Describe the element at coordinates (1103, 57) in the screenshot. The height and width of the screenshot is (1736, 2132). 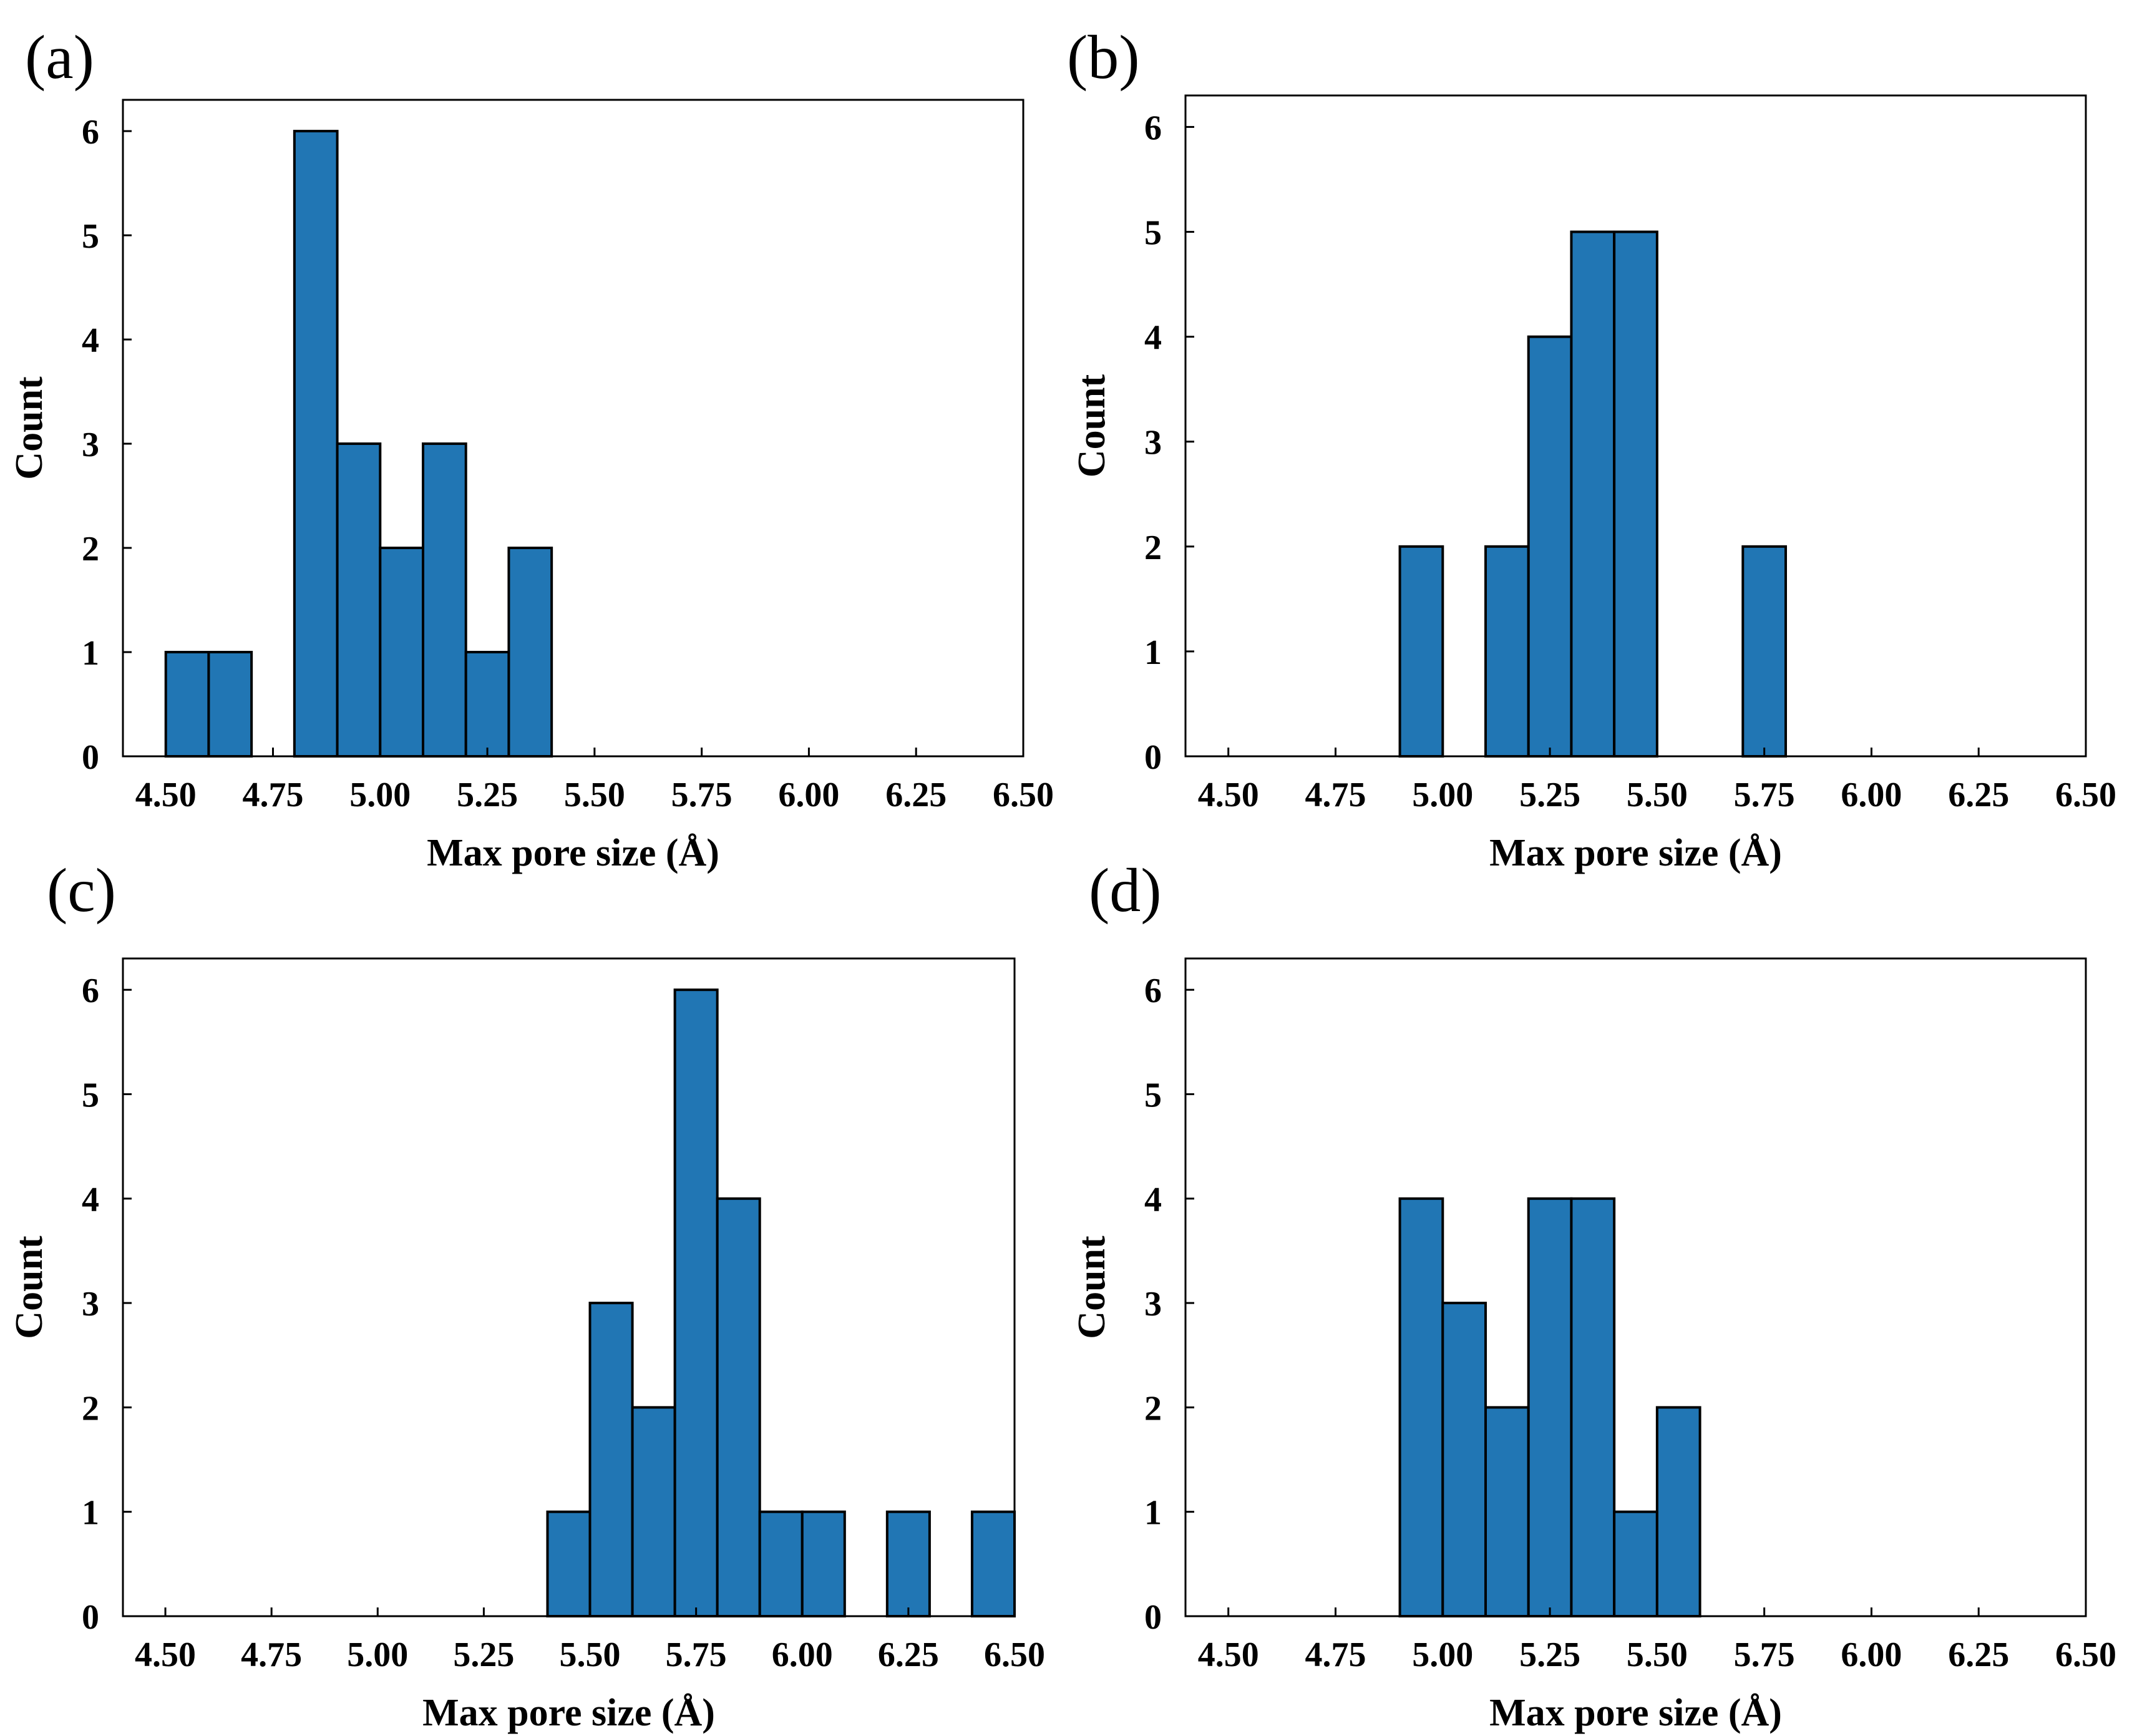
I see `panel-label: (b)` at that location.